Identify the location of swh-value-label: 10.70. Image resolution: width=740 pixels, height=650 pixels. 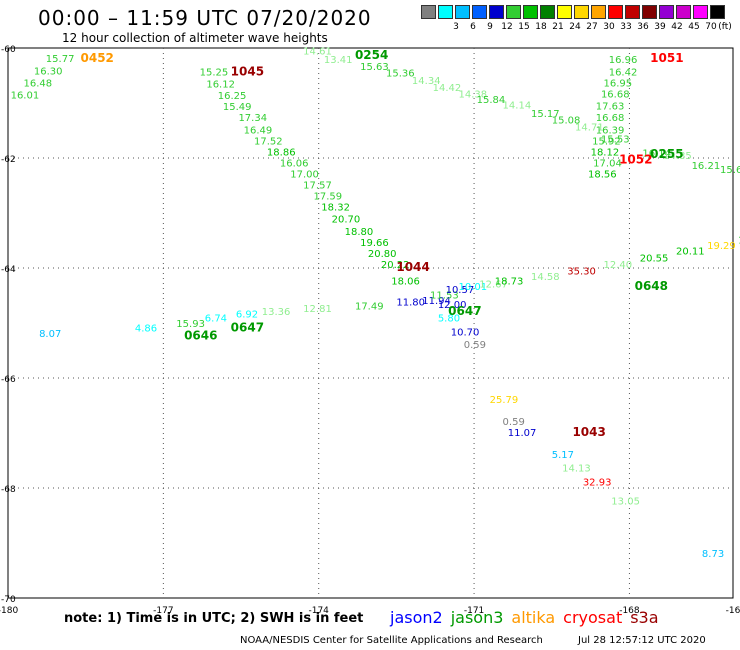
(465, 333).